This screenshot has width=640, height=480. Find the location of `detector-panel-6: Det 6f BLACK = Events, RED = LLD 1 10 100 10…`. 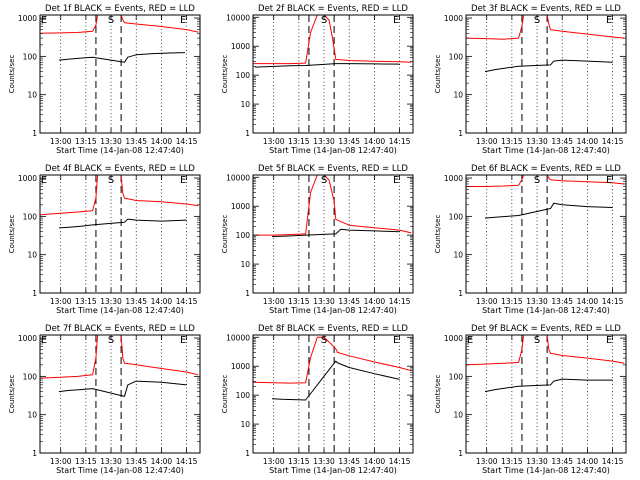

detector-panel-6: Det 6f BLACK = Events, RED = LLD 1 10 100 10… is located at coordinates (530, 239).